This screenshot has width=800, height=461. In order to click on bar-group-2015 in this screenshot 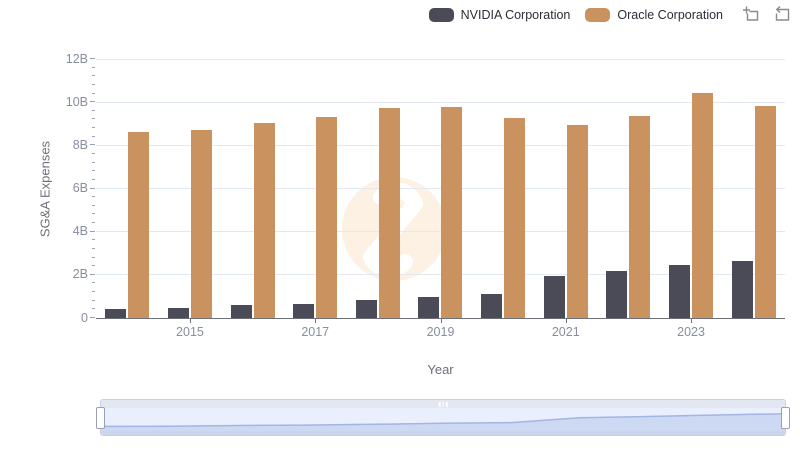, I will do `click(190, 188)`.